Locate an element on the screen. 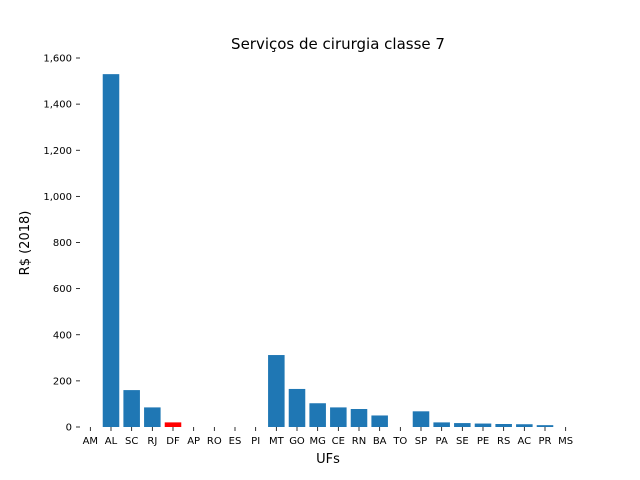 This screenshot has width=640, height=480. bar-pa is located at coordinates (441, 424).